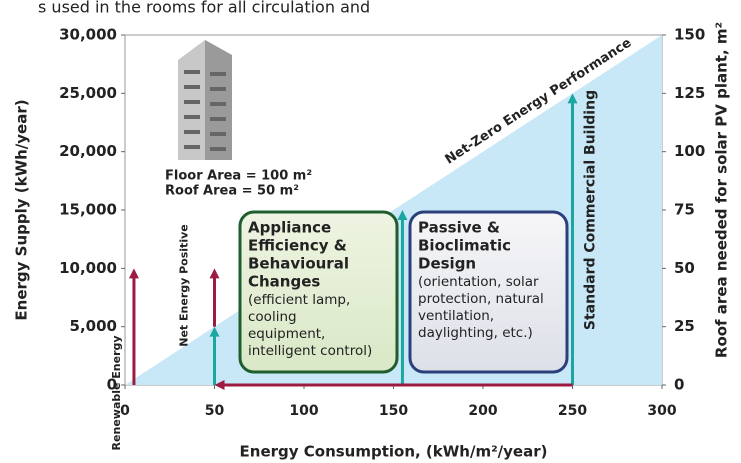 The width and height of the screenshot is (741, 463). What do you see at coordinates (689, 35) in the screenshot?
I see `y2-tick-label: 150` at bounding box center [689, 35].